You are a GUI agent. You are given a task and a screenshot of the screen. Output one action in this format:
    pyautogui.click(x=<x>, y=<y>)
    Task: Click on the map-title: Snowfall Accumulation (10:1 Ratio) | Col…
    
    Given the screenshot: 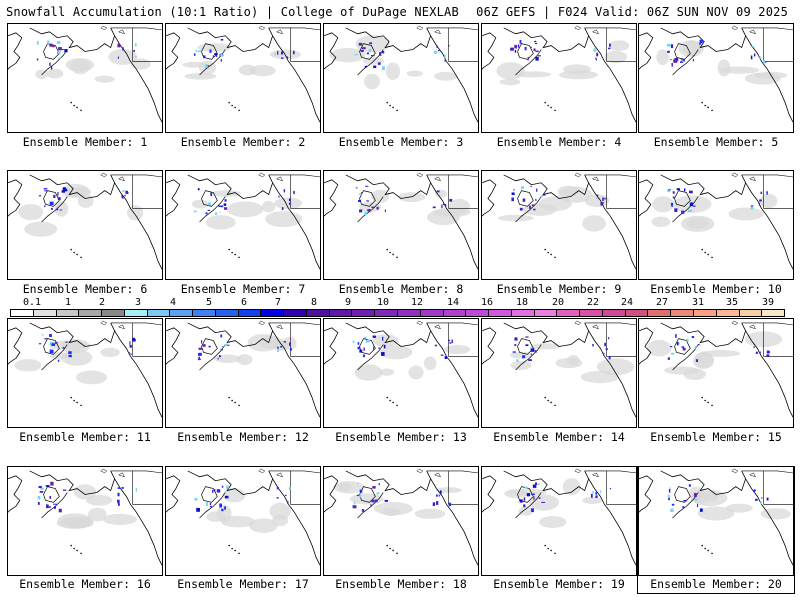 What is the action you would take?
    pyautogui.click(x=232, y=12)
    